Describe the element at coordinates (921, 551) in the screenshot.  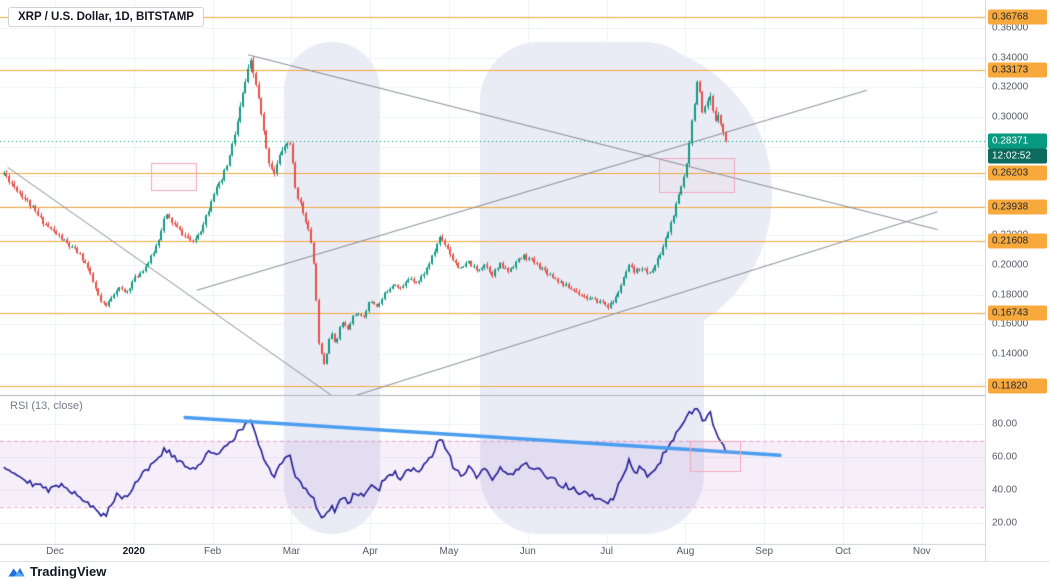
I see `time-axis-label: Nov` at that location.